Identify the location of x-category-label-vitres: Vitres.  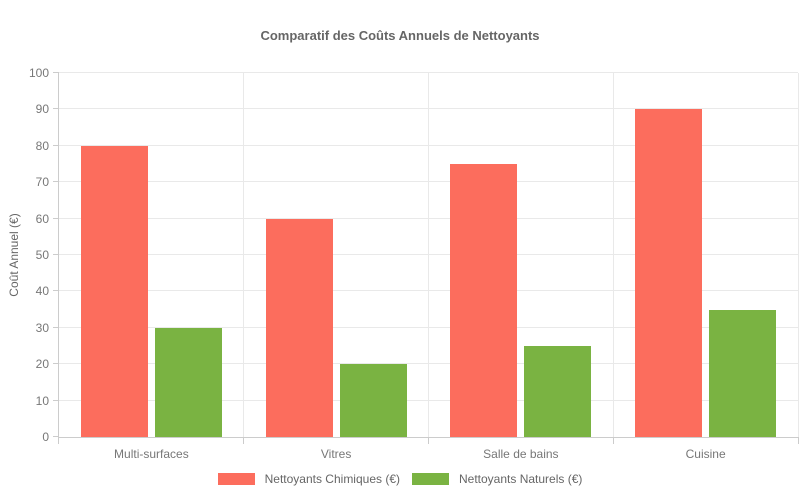
(336, 454).